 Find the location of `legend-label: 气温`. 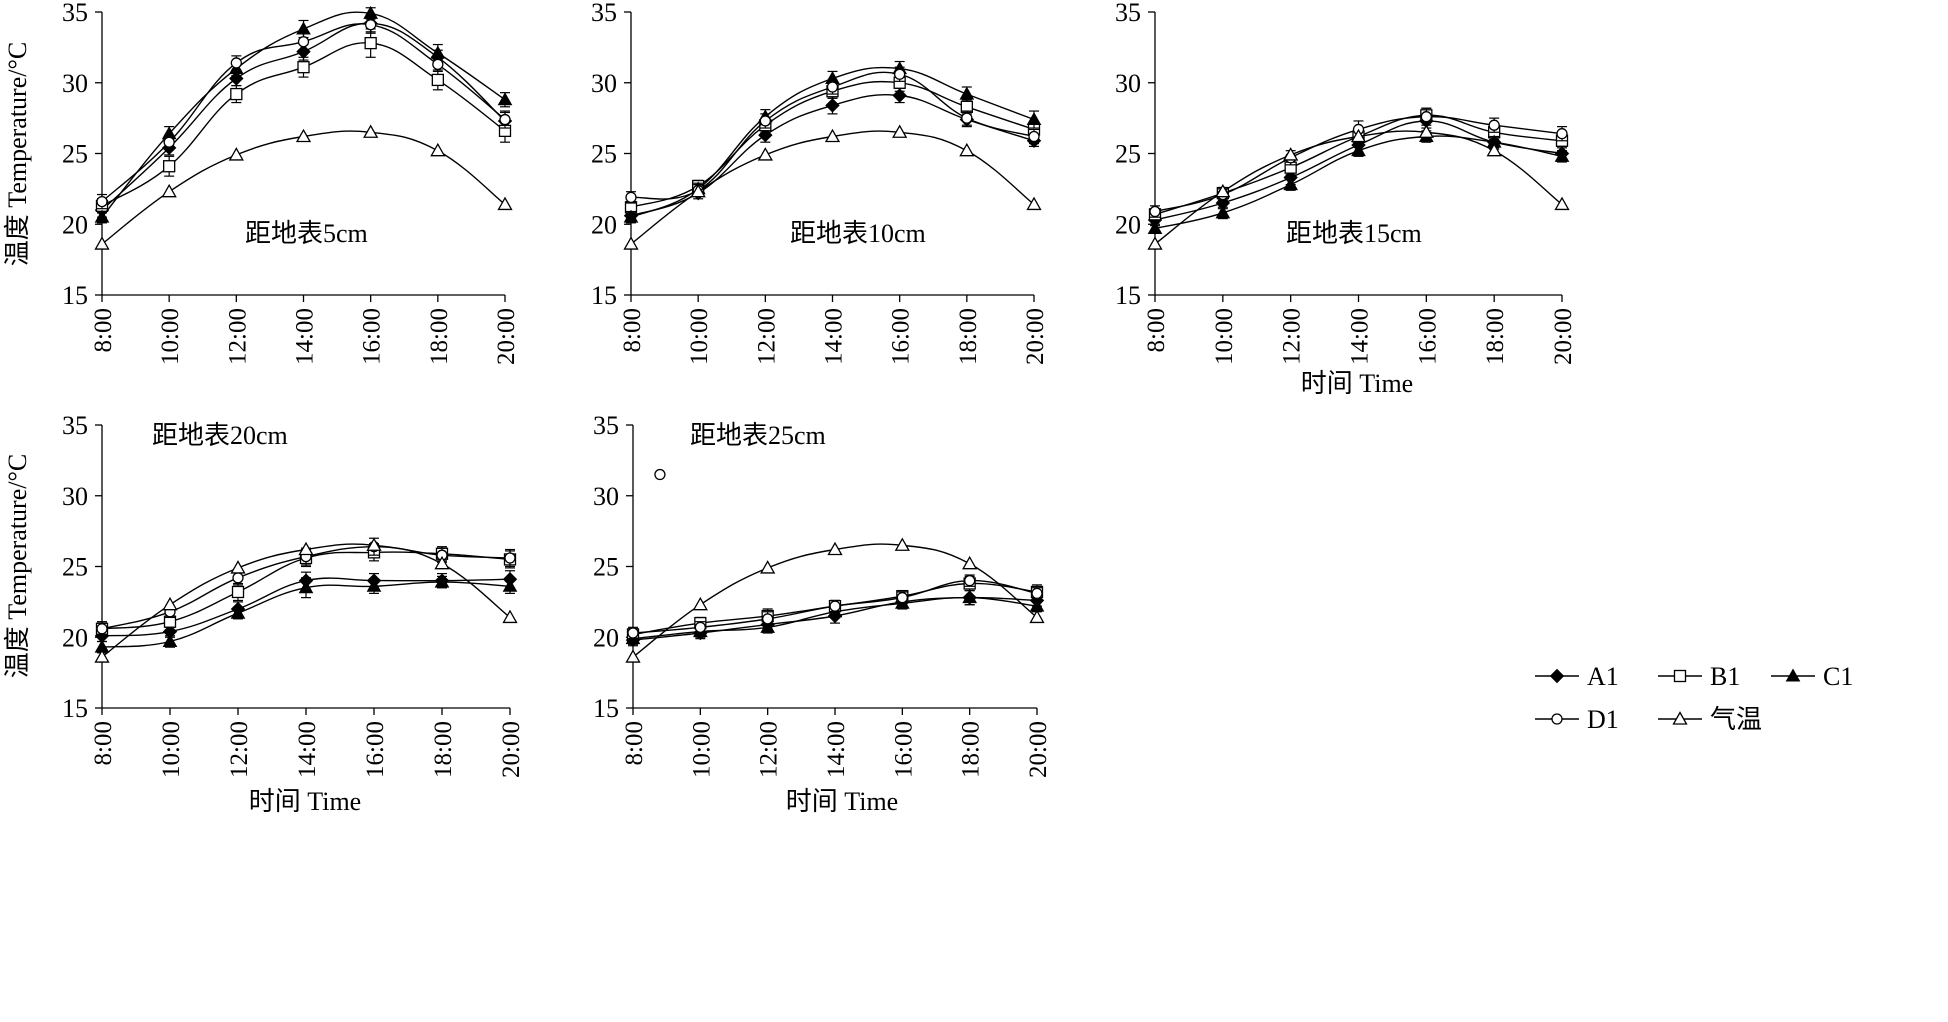

legend-label: 气温 is located at coordinates (1736, 719).